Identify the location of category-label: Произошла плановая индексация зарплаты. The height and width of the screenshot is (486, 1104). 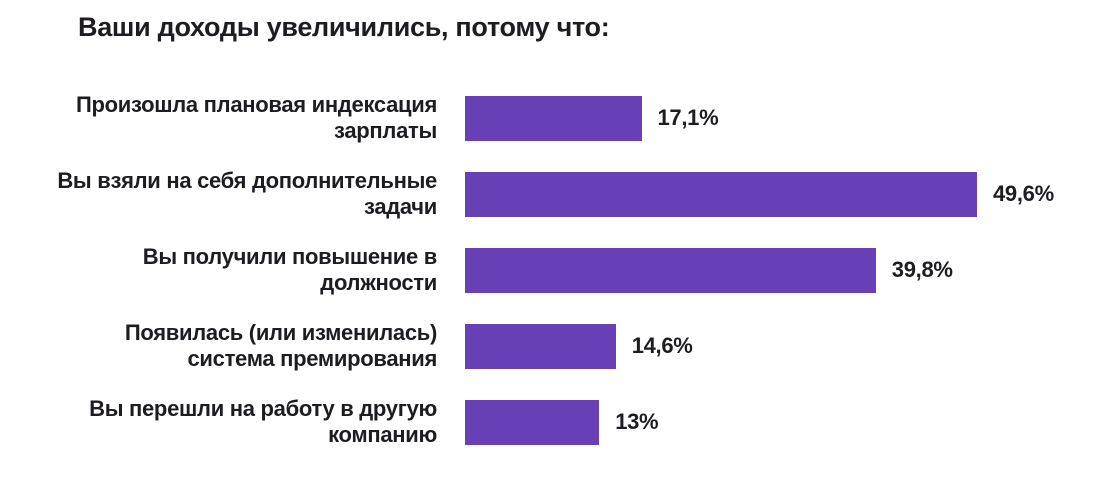
(256, 117).